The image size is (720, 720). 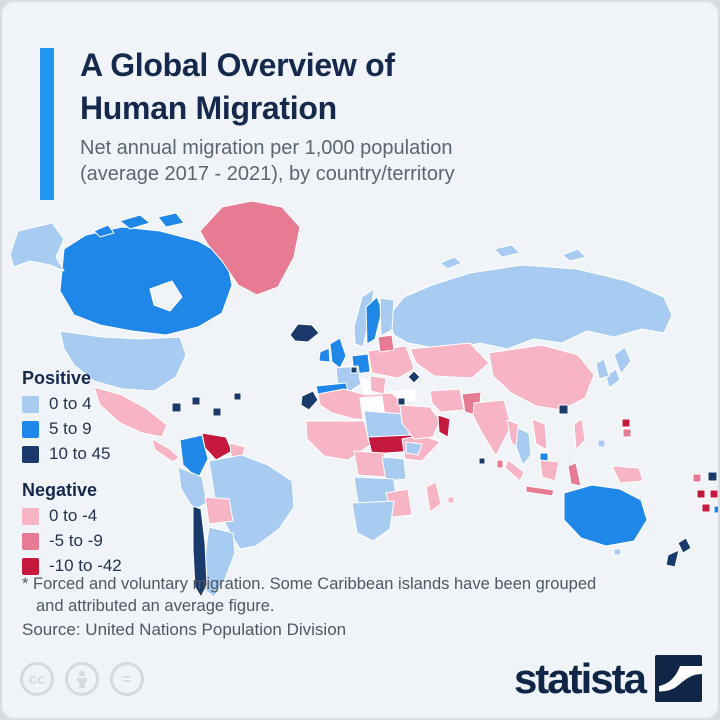 I want to click on region-alaska, so click(x=37, y=247).